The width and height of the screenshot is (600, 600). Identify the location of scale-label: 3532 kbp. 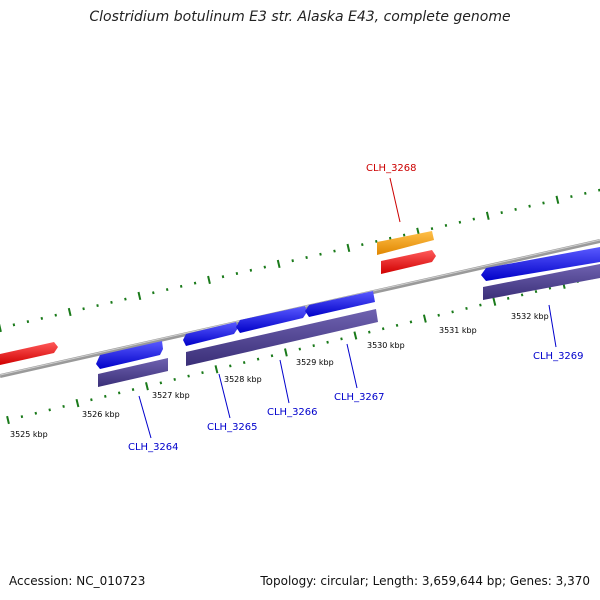
(530, 316).